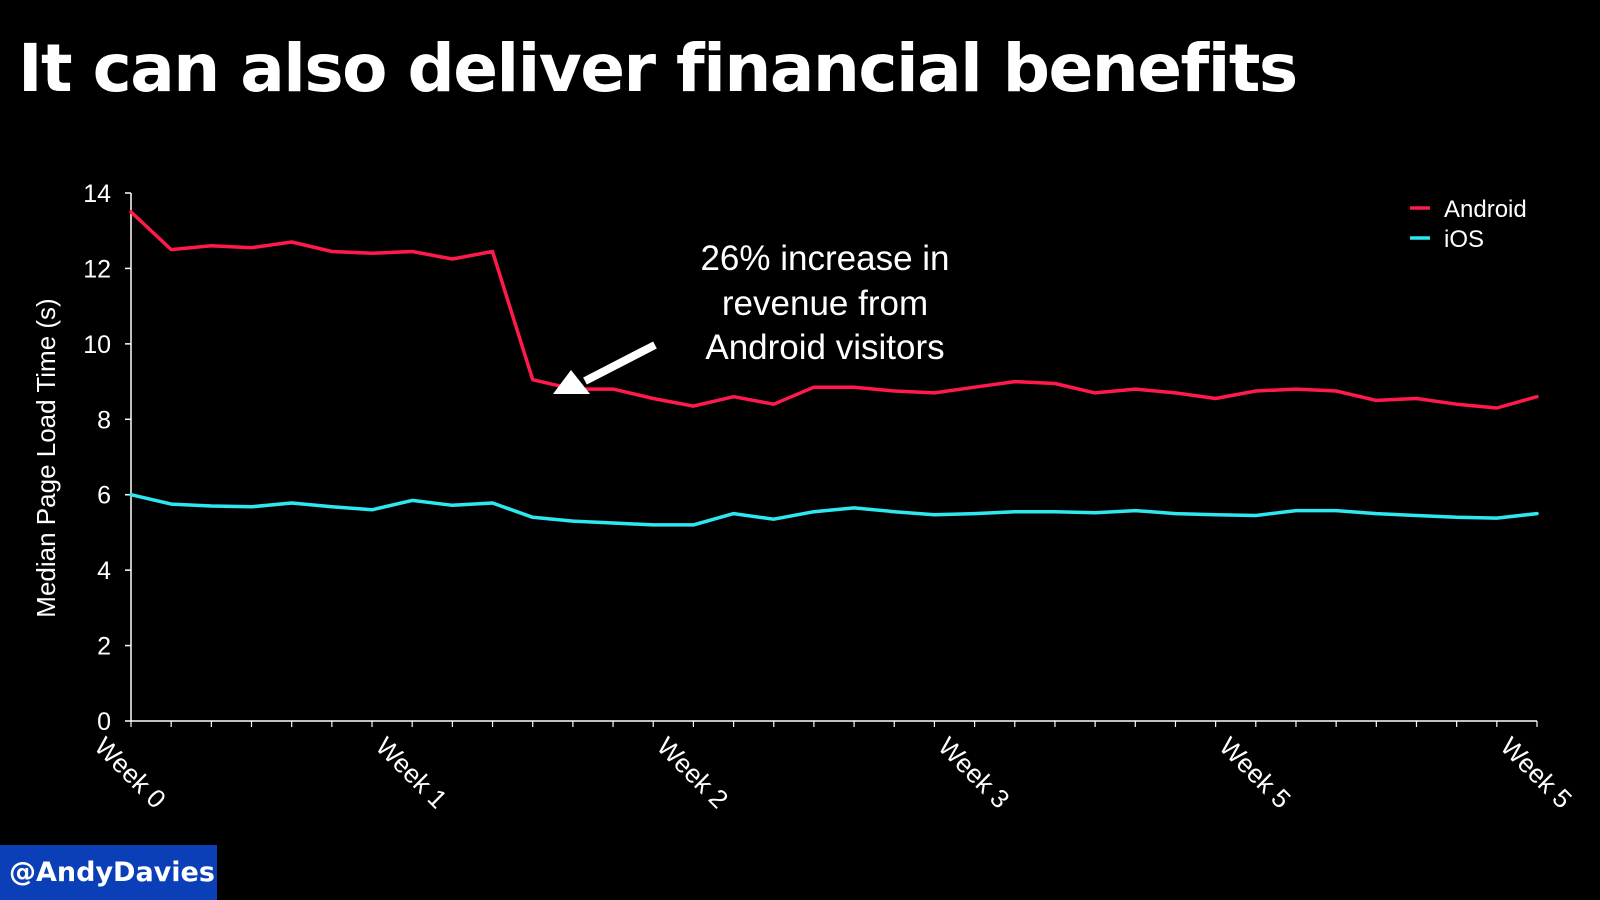 The image size is (1600, 900). I want to click on annotation-text-line: revenue from, so click(825, 303).